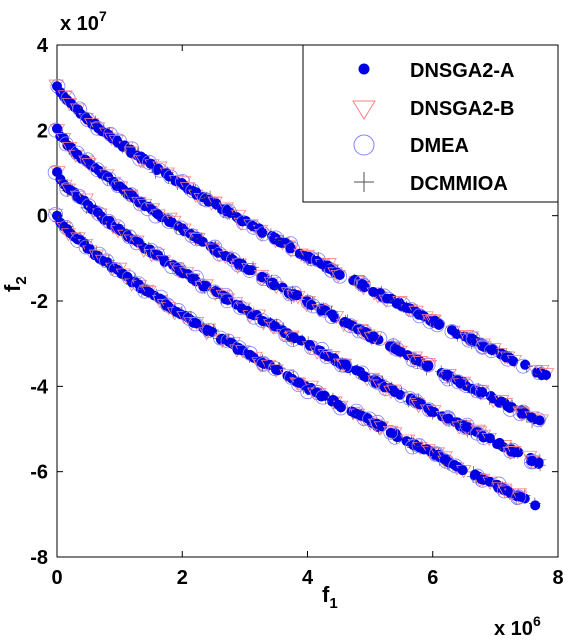 This screenshot has width=568, height=642. Describe the element at coordinates (15, 284) in the screenshot. I see `y-axis-label: f2` at that location.